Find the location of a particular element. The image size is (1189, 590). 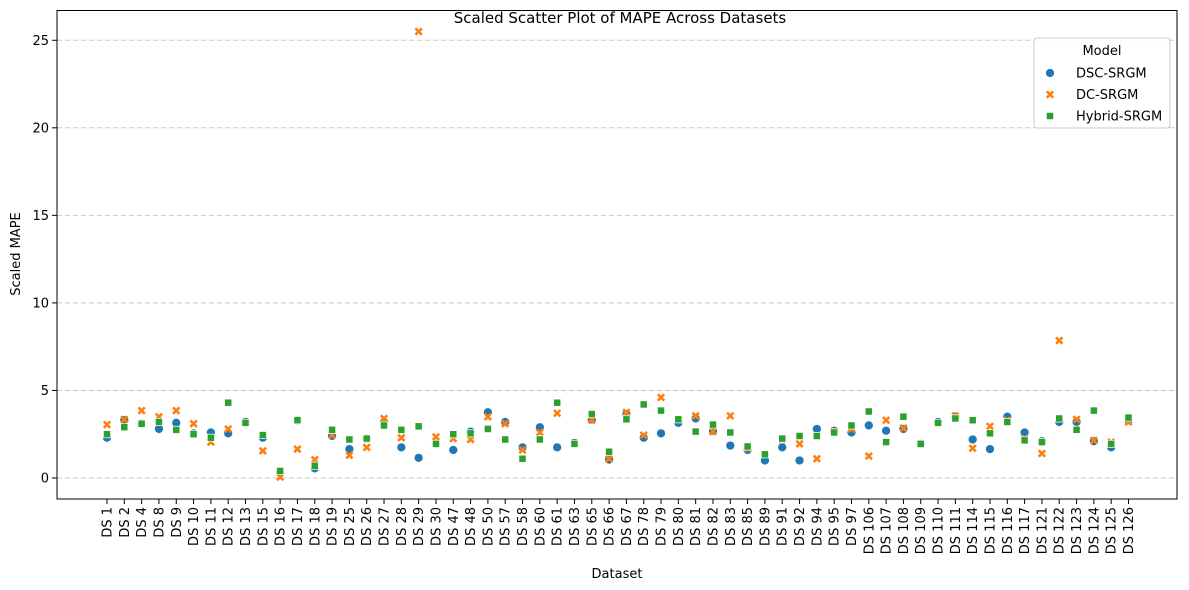

x-tick-label: DS 108 is located at coordinates (904, 530).